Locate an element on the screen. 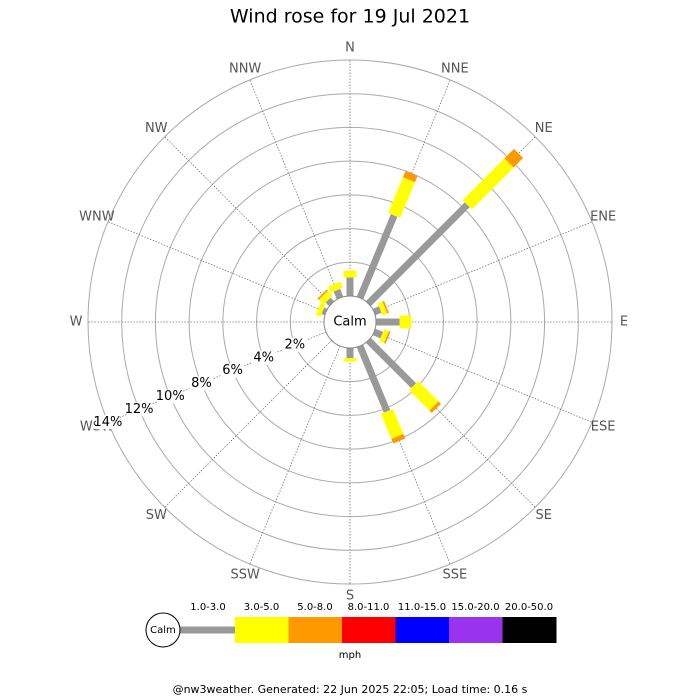  direction-label: S is located at coordinates (350, 596).